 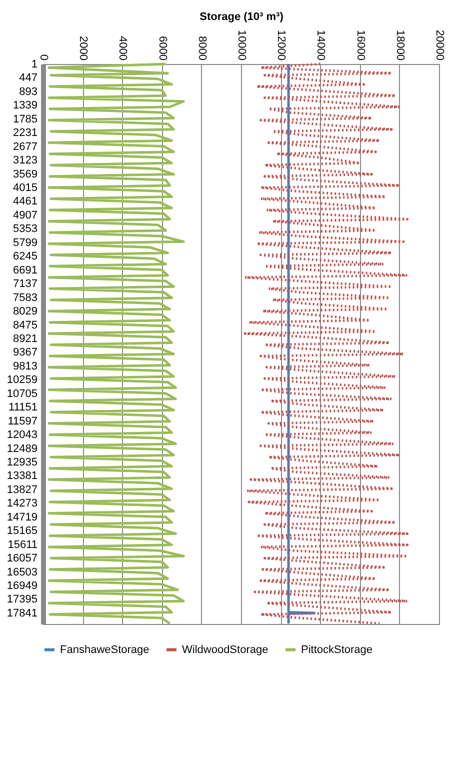 I want to click on y-tick-label: 4461, so click(x=25, y=202).